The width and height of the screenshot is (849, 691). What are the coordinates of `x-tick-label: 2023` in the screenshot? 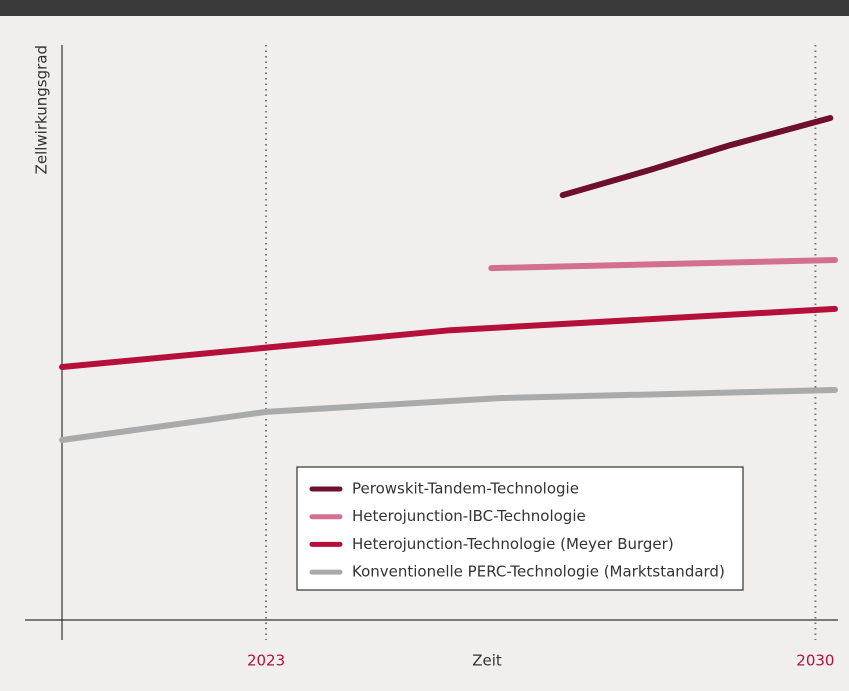 It's located at (266, 661).